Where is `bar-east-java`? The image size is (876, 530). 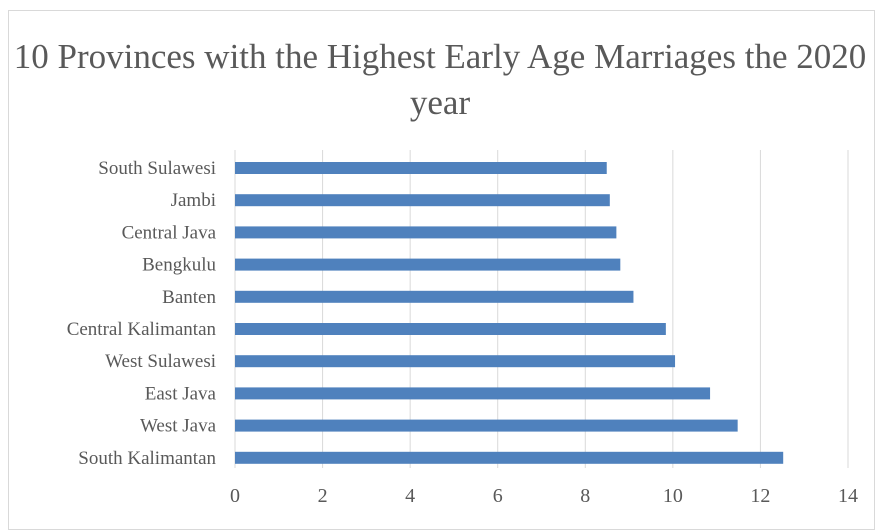
bar-east-java is located at coordinates (473, 393).